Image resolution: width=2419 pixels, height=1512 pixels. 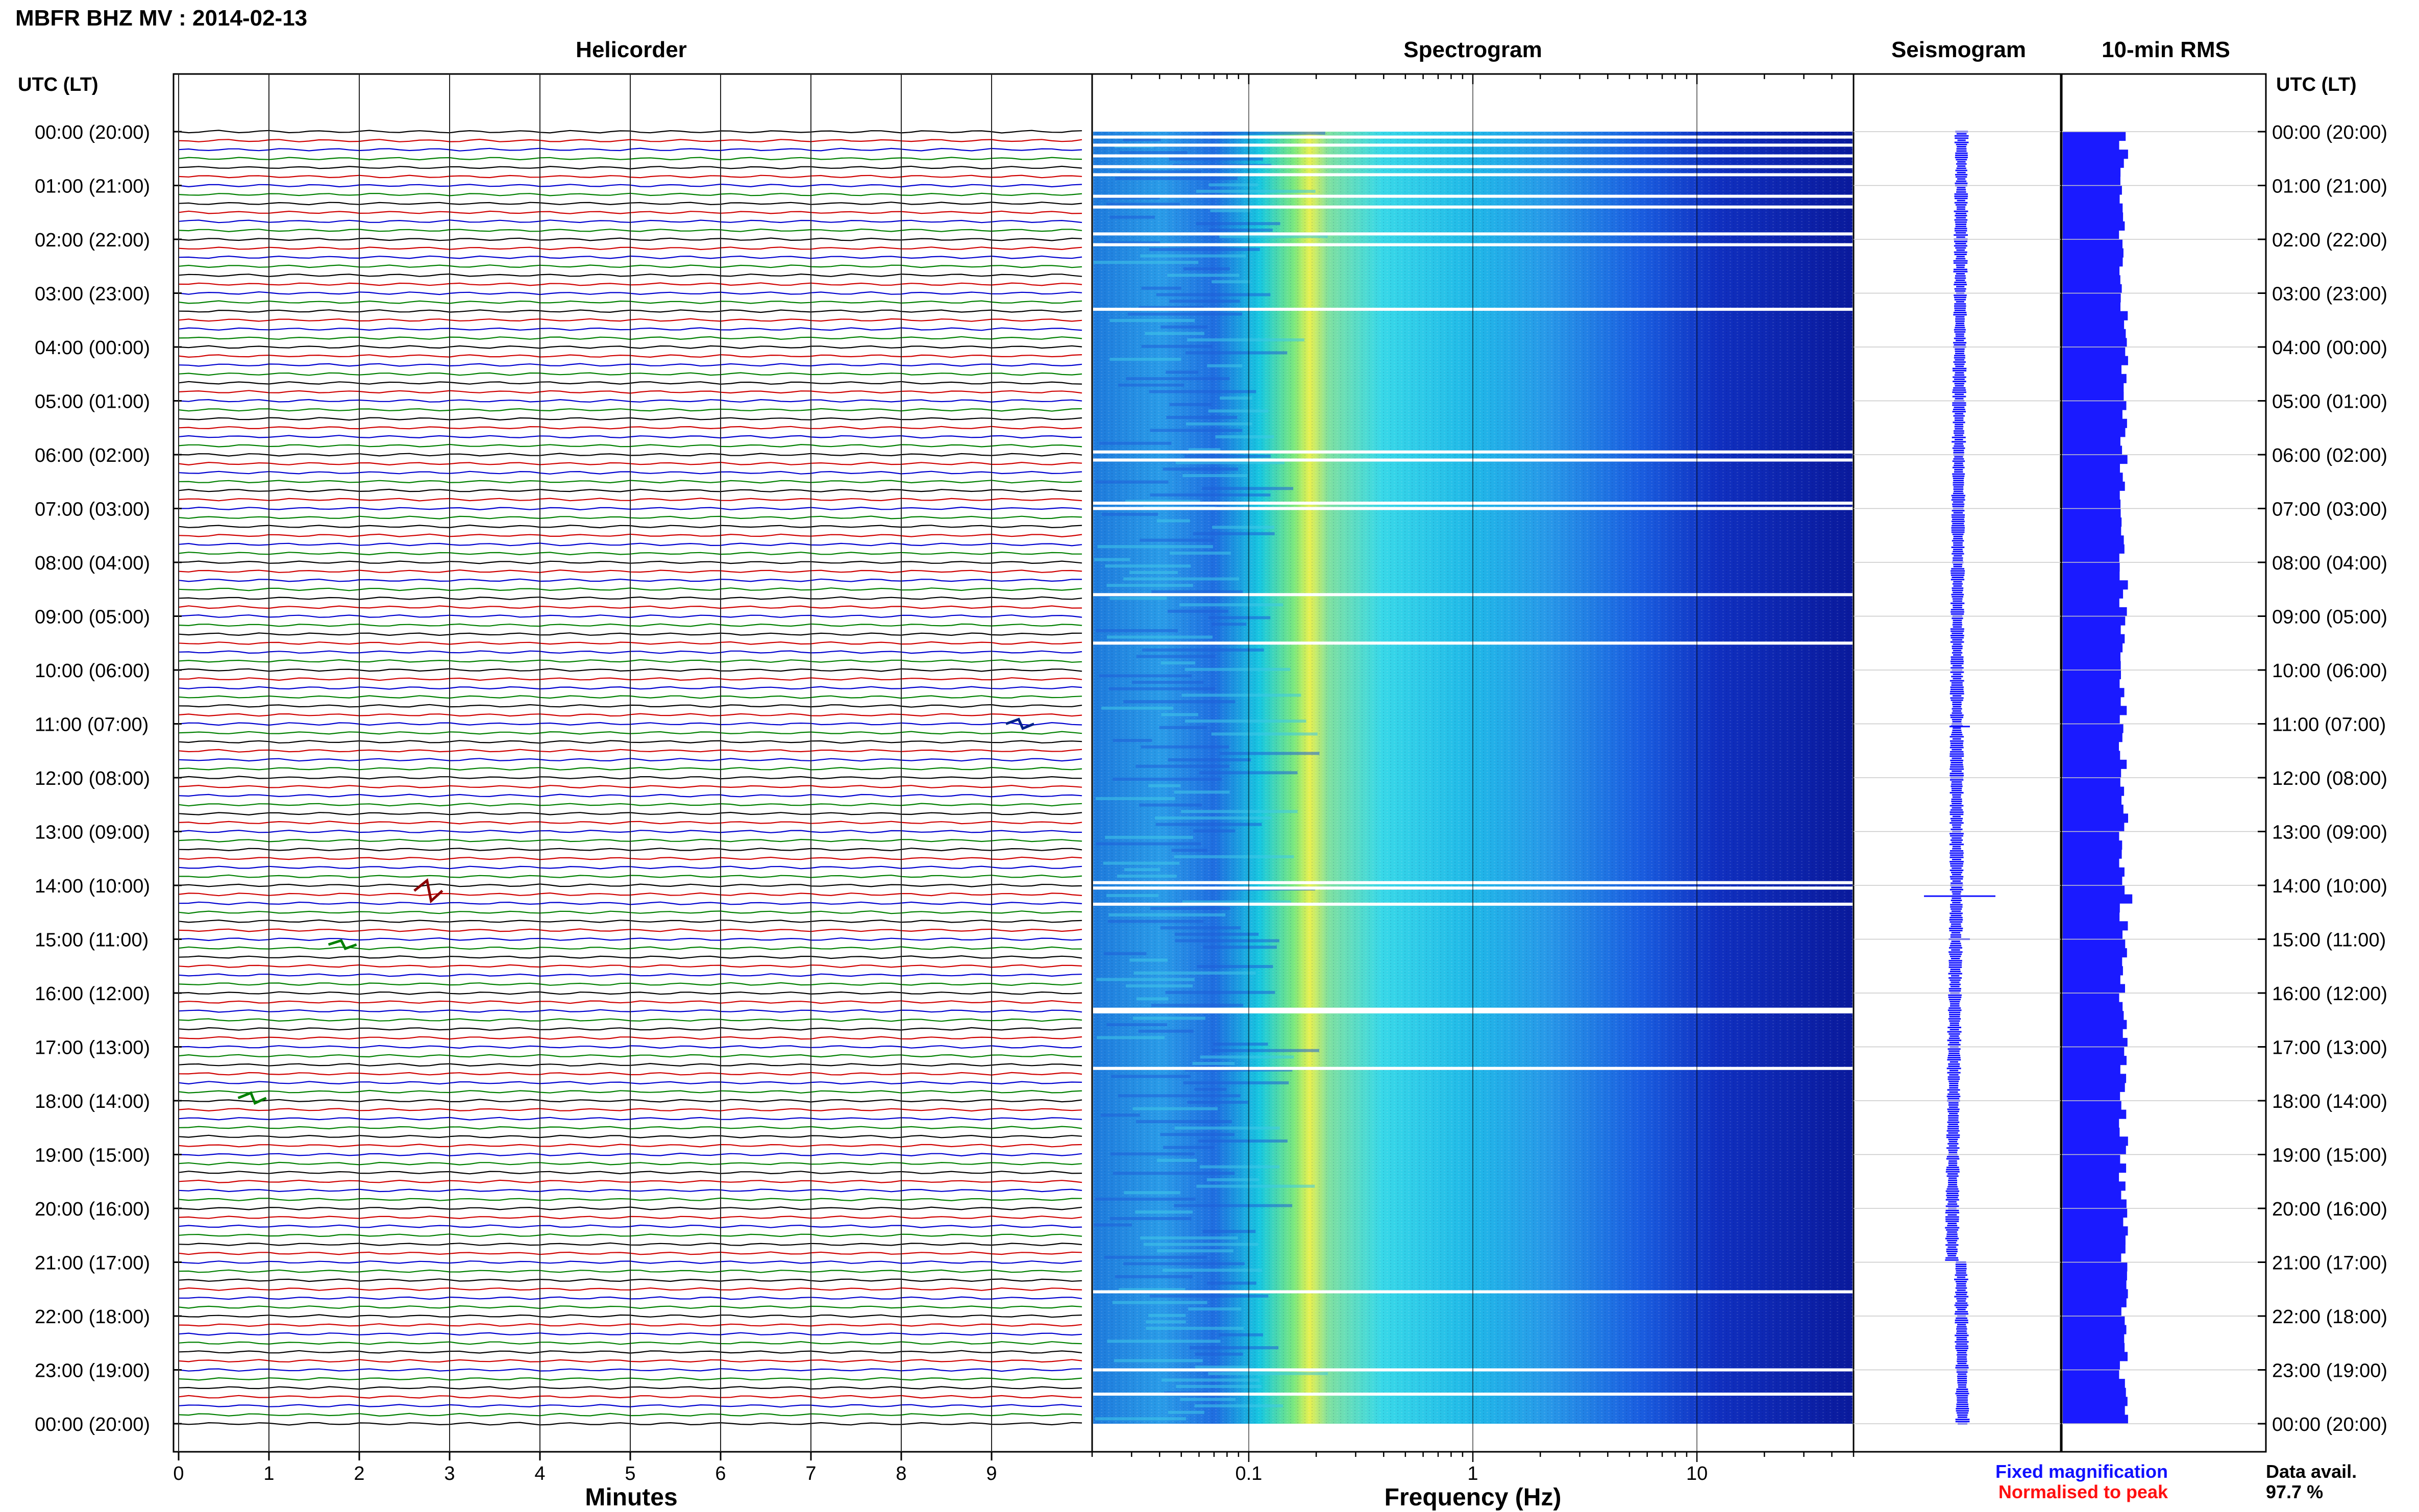 What do you see at coordinates (428, 891) in the screenshot?
I see `helicorder-event` at bounding box center [428, 891].